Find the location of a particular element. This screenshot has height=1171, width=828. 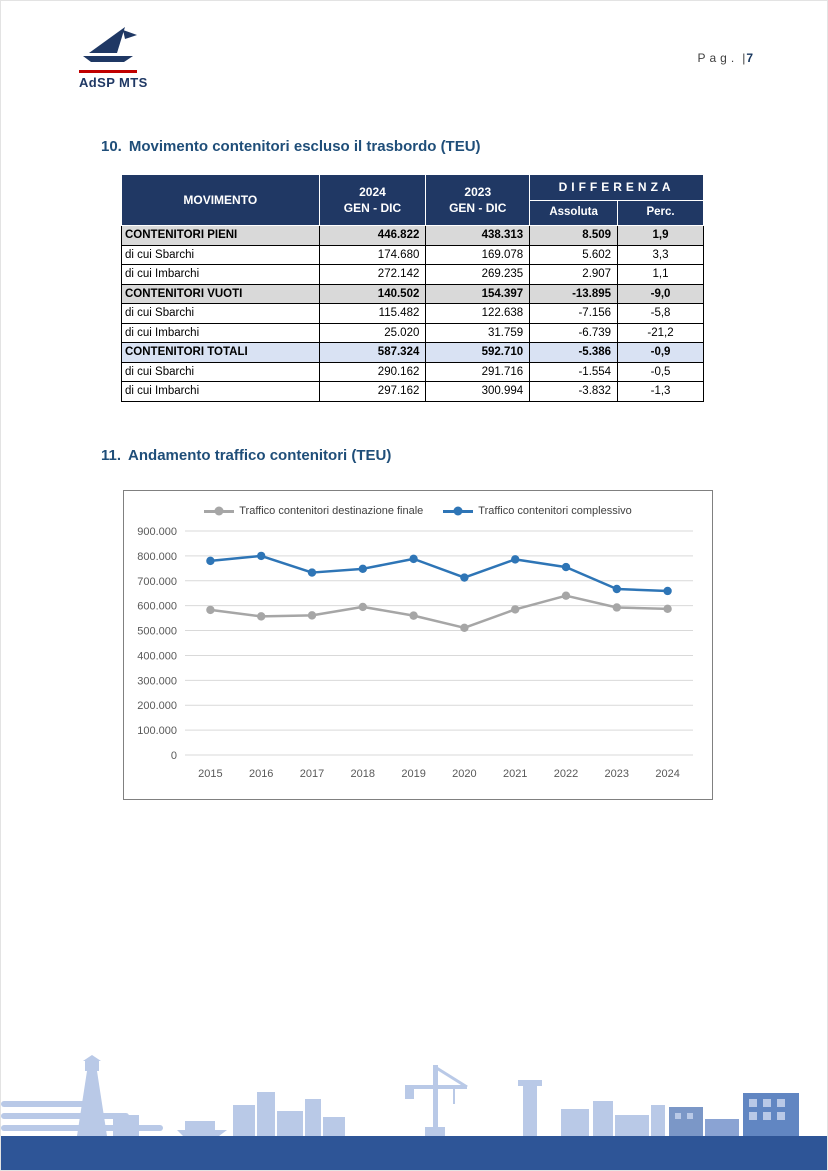

table-row: di cui Imbarchi 272.142 269.235 2.907 1,1 is located at coordinates (412, 274).